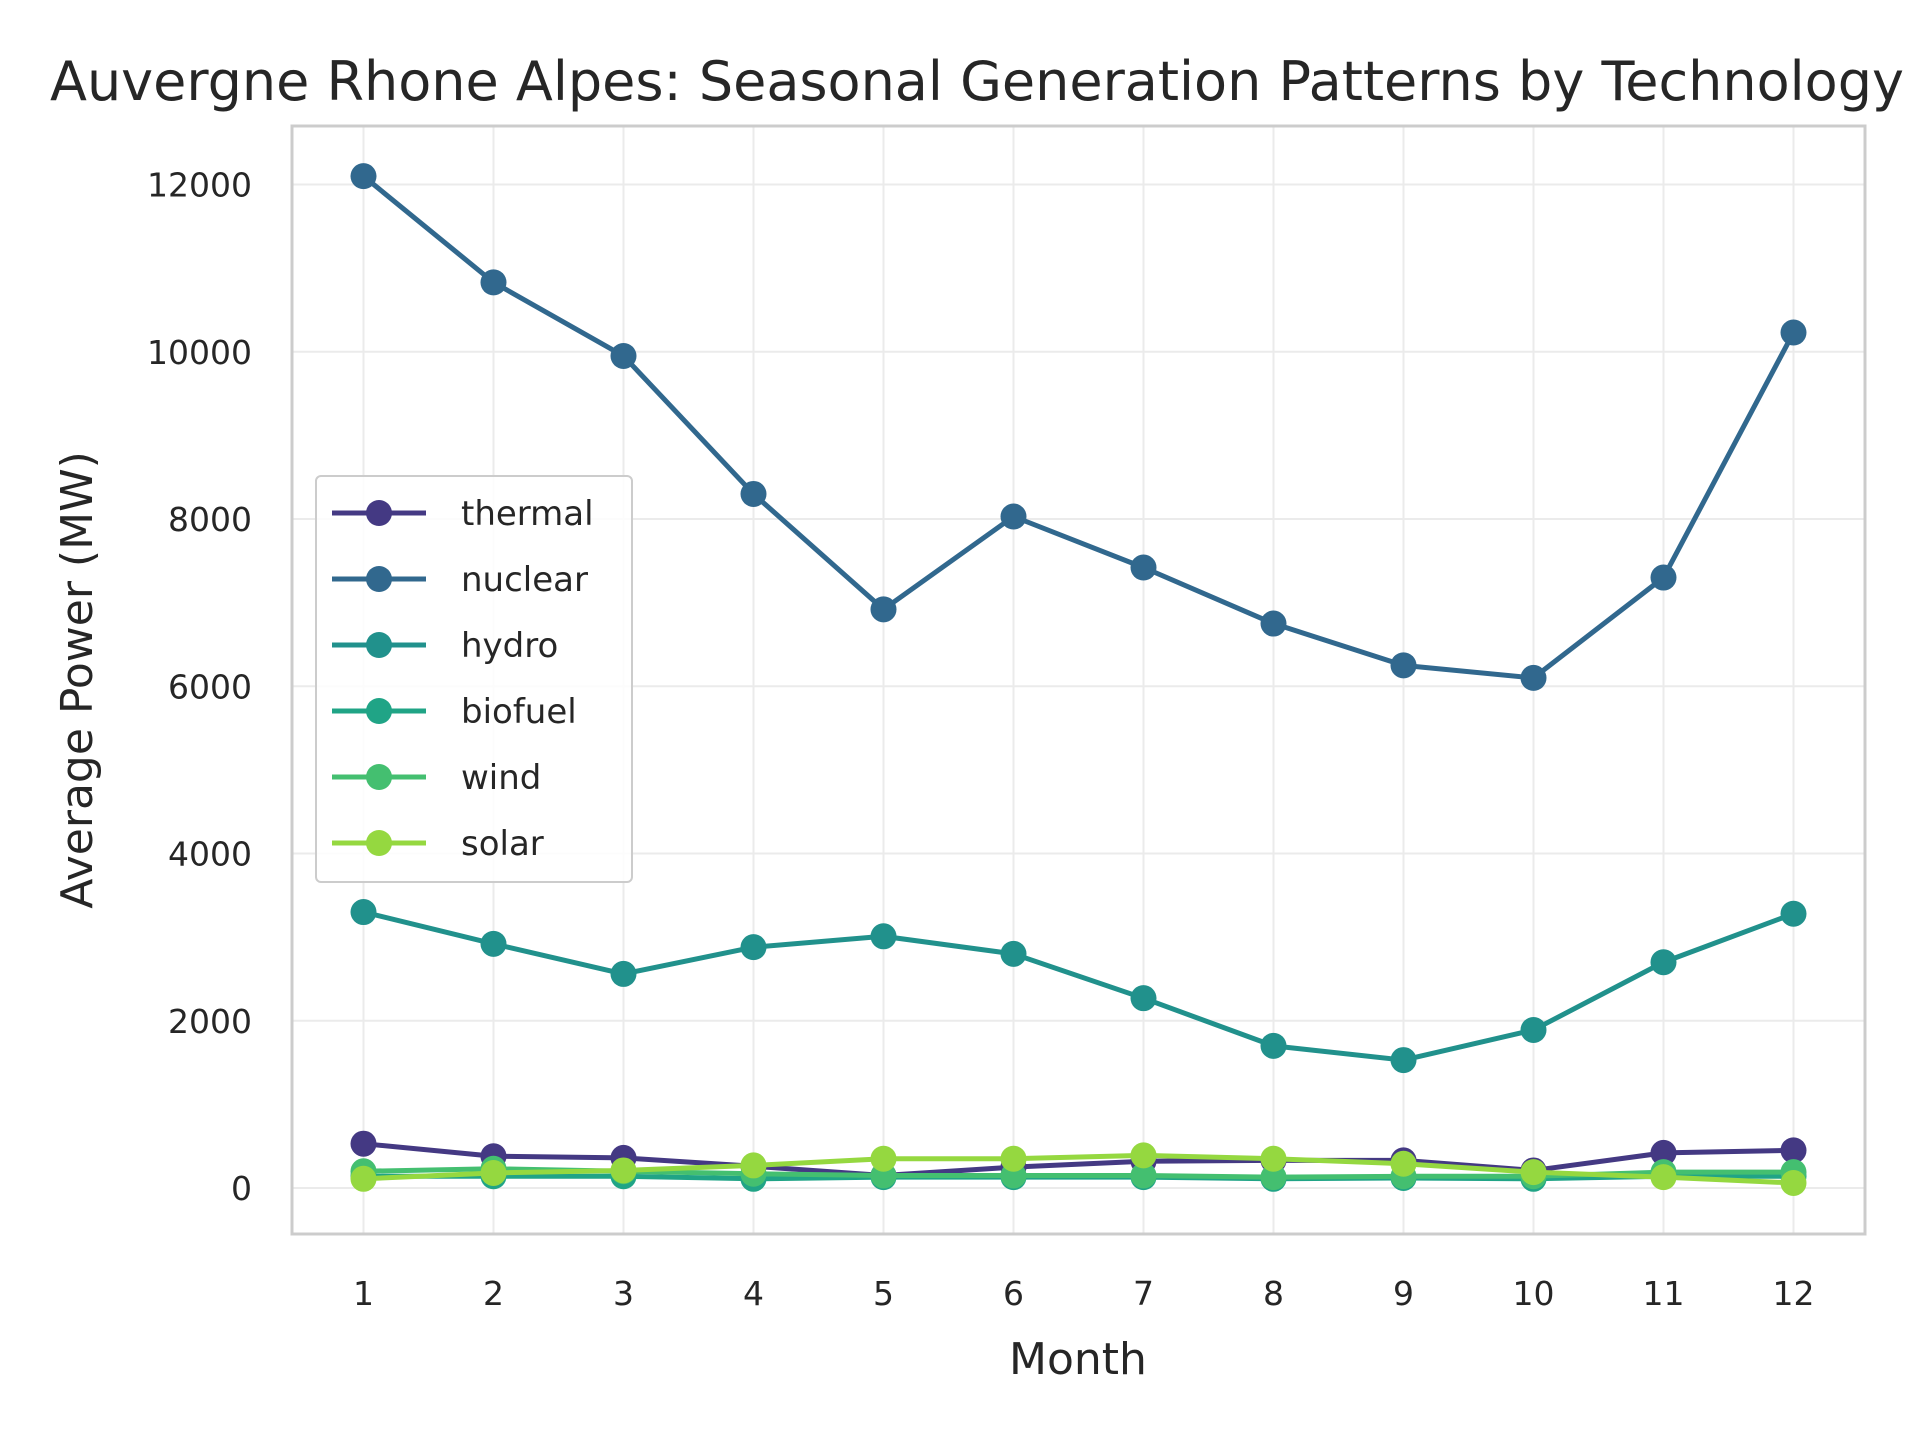 The width and height of the screenshot is (1920, 1440). Describe the element at coordinates (241, 1188) in the screenshot. I see `y-tick-label: 0` at that location.